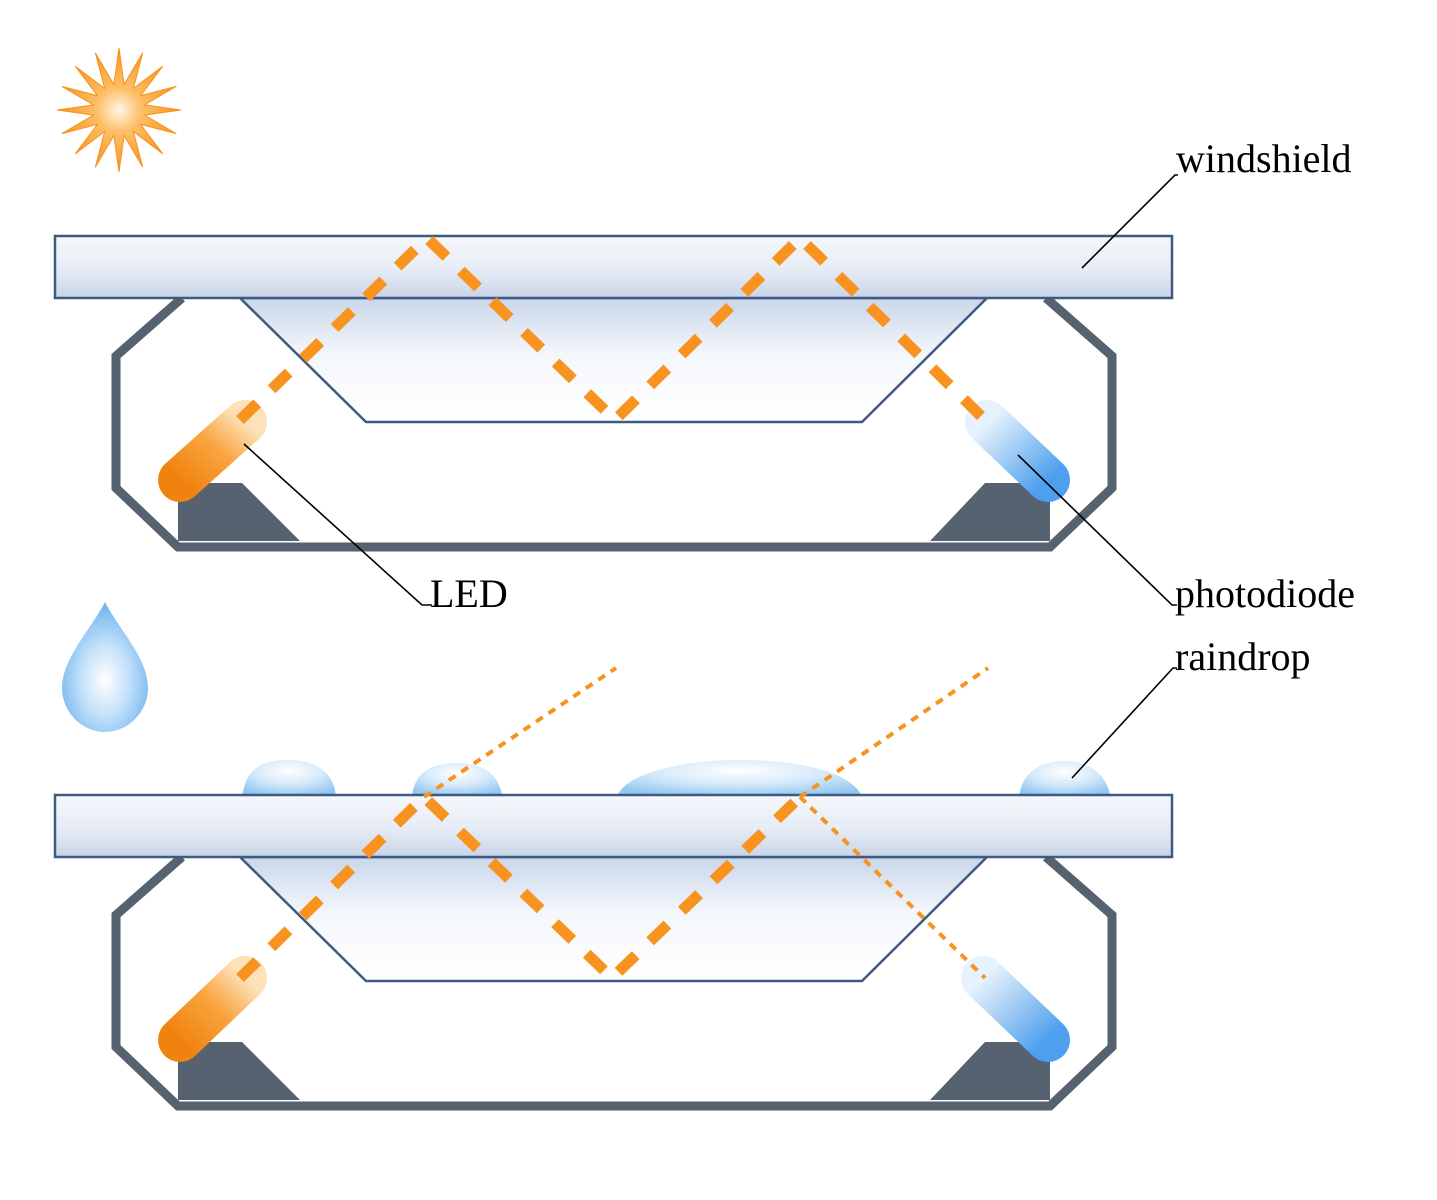 This screenshot has height=1200, width=1437. Describe the element at coordinates (119, 110) in the screenshot. I see `sun-icon` at that location.